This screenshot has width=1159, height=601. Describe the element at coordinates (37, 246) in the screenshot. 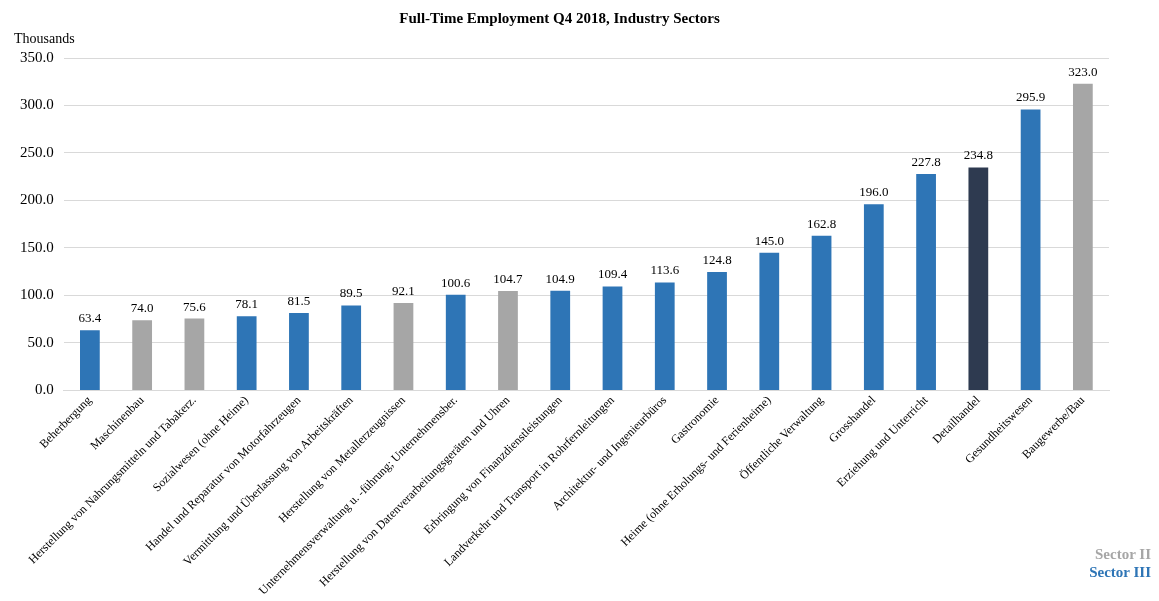

I see `y-tick-label: 150.0` at that location.